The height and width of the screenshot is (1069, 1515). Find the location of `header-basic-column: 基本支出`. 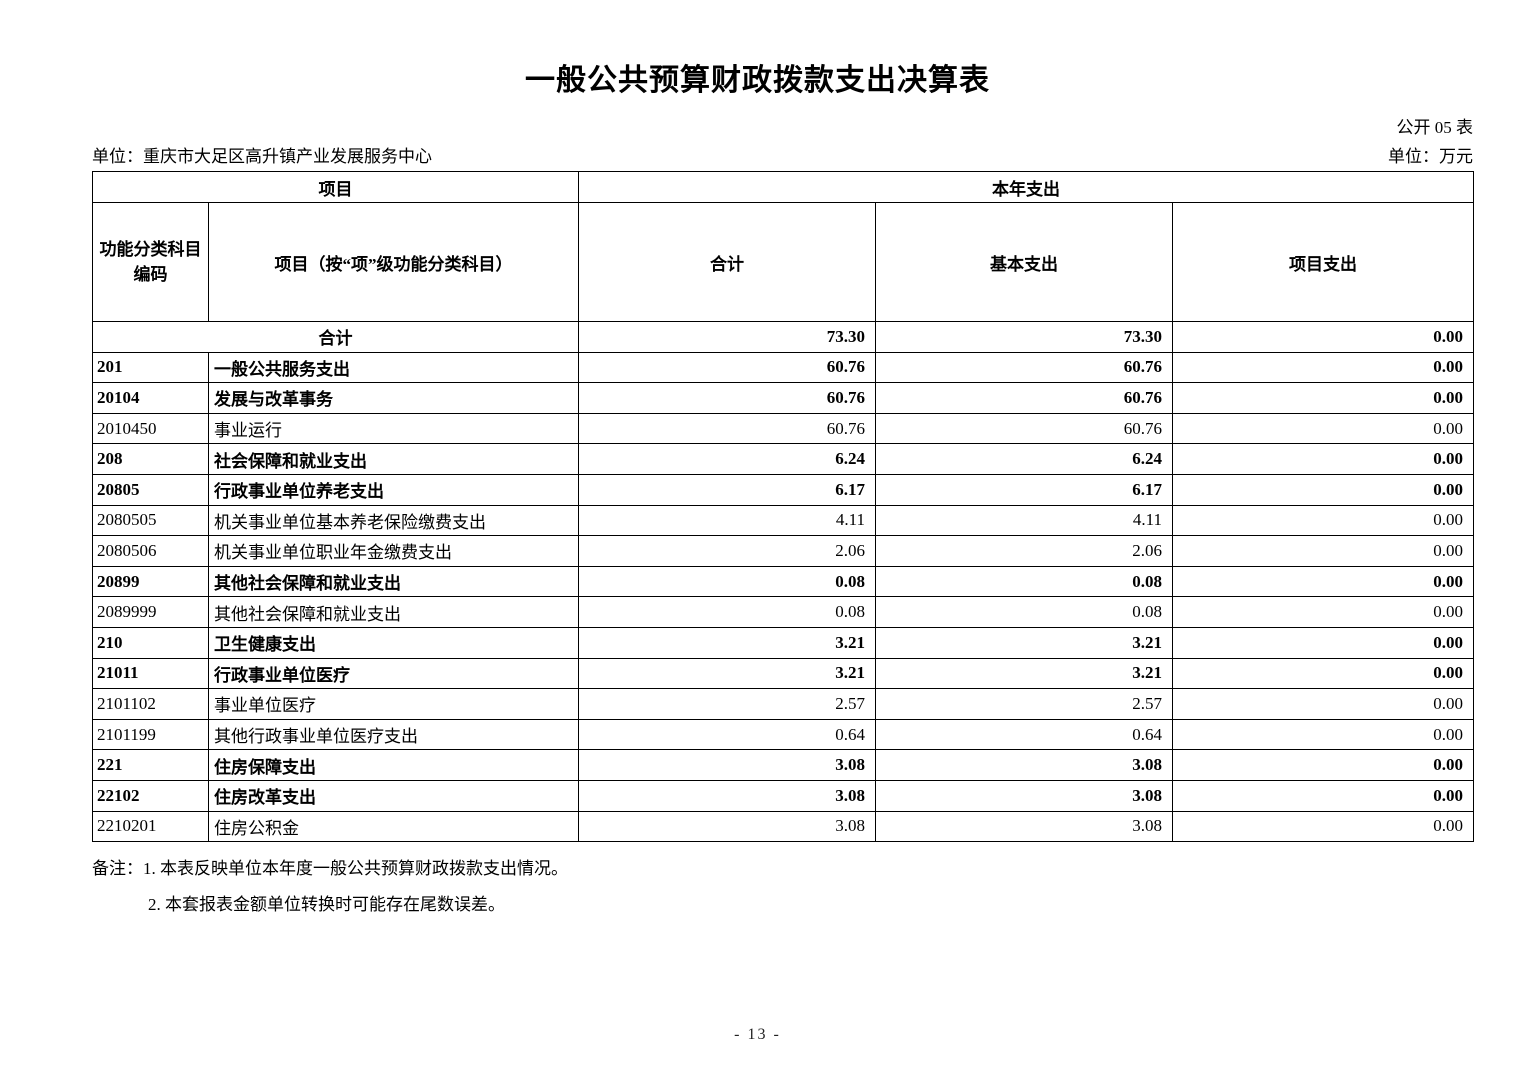

header-basic-column: 基本支出 is located at coordinates (1024, 262).